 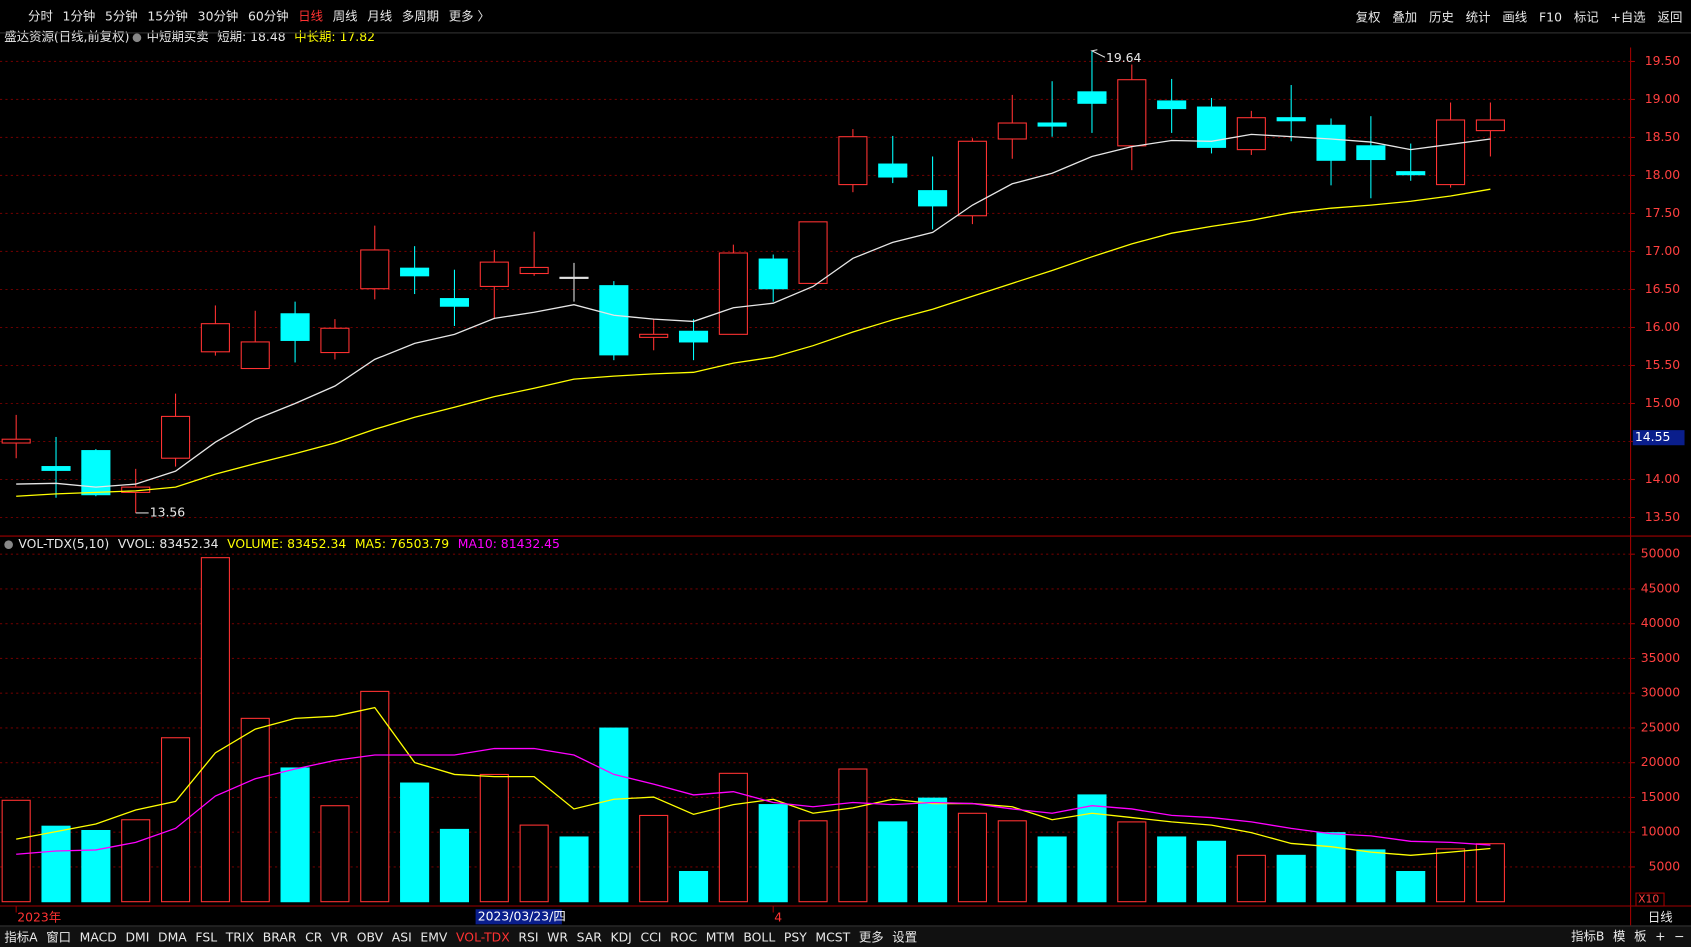 I want to click on indicator-tab: KDJ, so click(x=621, y=937).